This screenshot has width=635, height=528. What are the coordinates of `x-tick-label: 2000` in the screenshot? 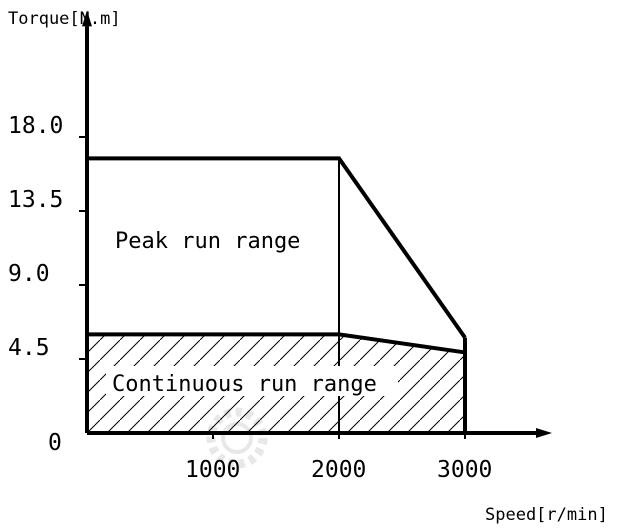 It's located at (338, 470).